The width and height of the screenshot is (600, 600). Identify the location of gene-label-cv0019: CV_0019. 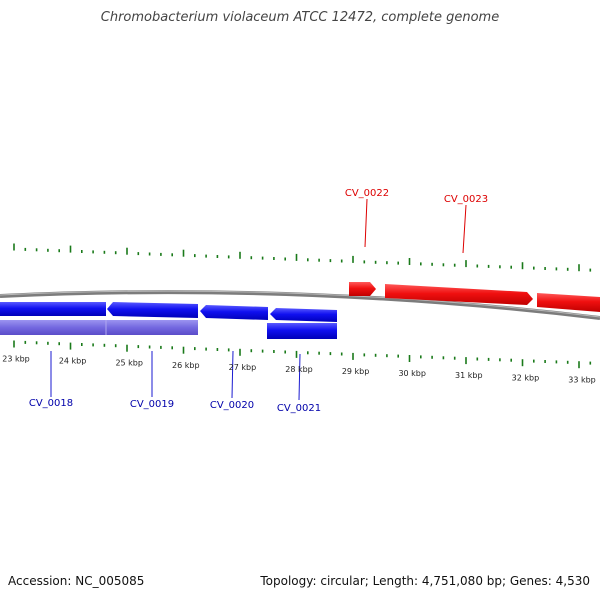
(152, 404).